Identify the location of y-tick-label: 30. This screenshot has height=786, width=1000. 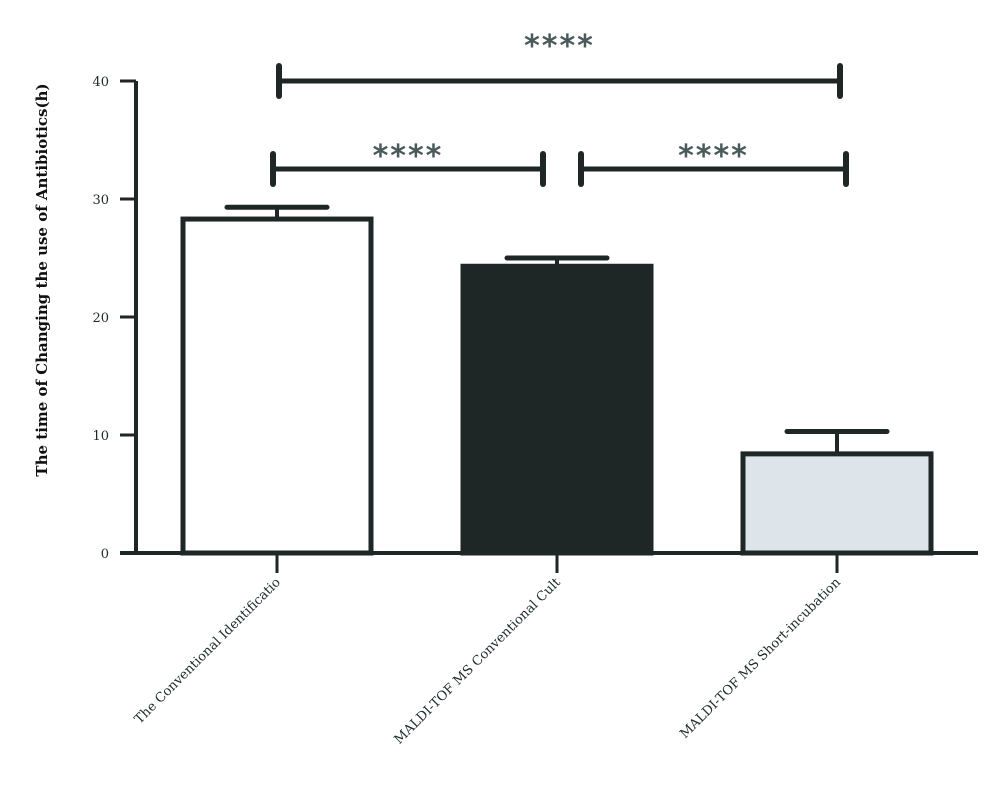
(100, 200).